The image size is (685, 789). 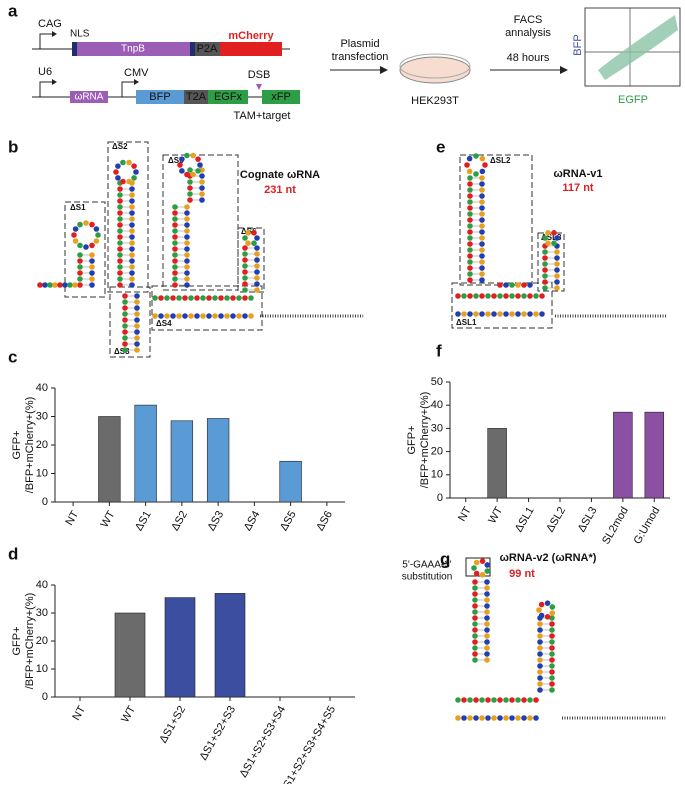 What do you see at coordinates (500, 160) in the screenshot?
I see `region-label: ΔSL2` at bounding box center [500, 160].